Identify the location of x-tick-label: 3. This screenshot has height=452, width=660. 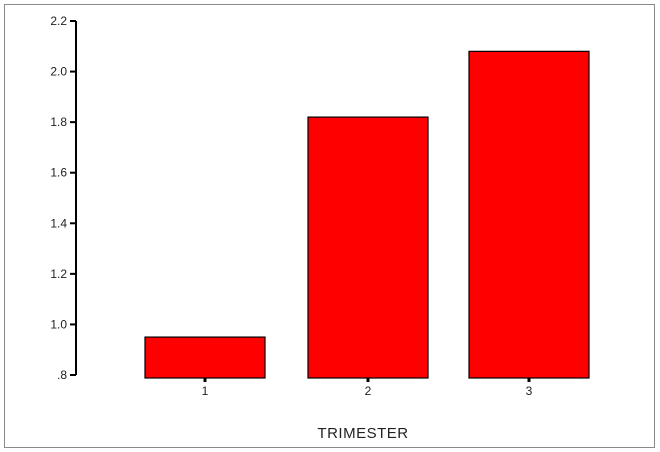
(529, 391).